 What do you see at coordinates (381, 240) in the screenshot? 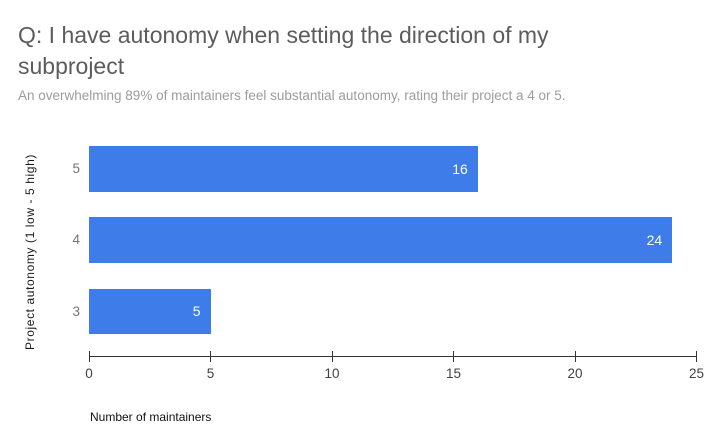
I see `bar: 24` at bounding box center [381, 240].